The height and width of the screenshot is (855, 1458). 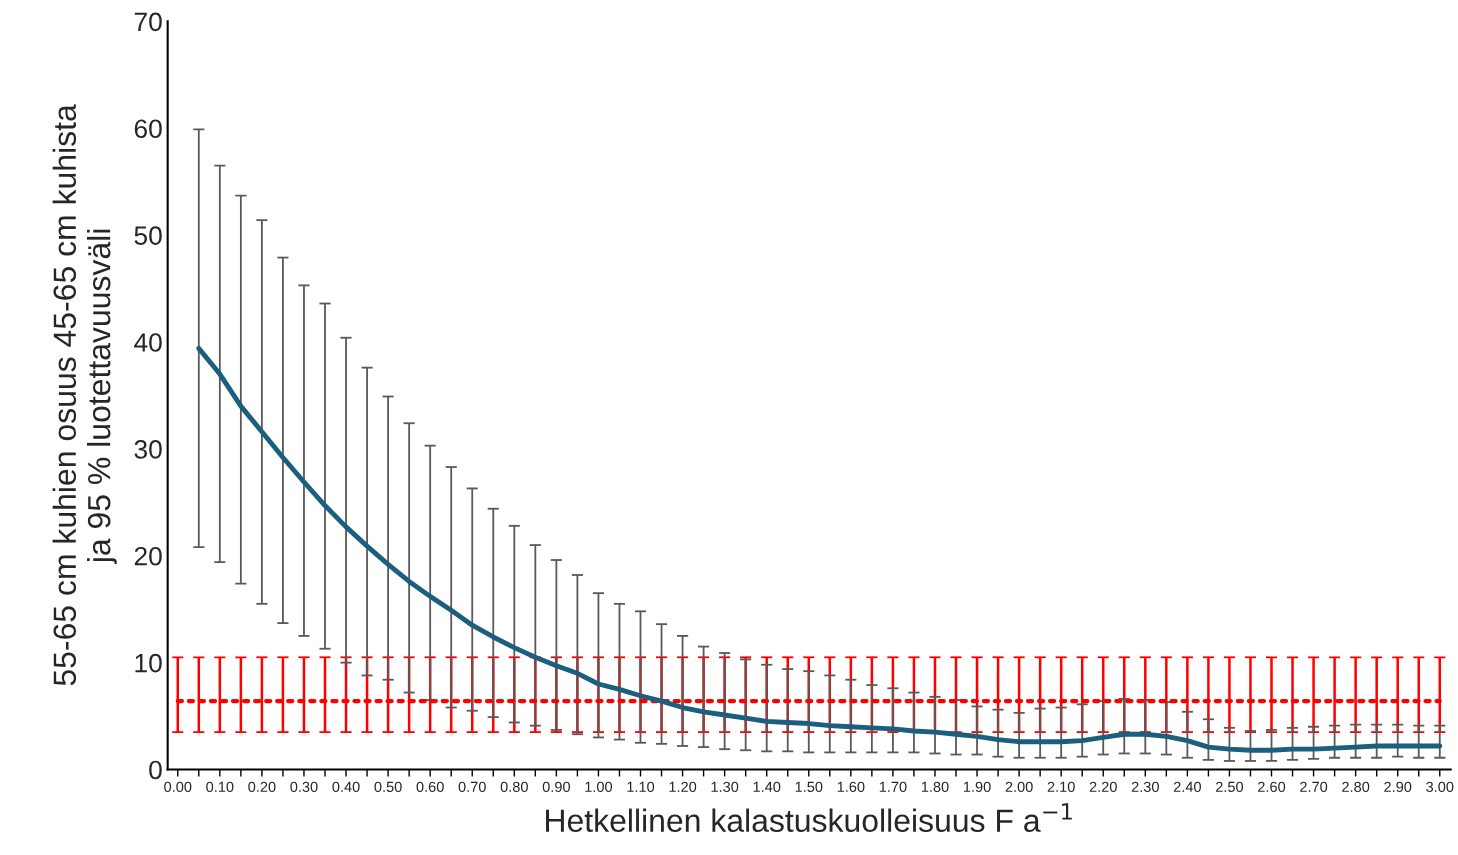 I want to click on y-tick-label: 60, so click(x=148, y=129).